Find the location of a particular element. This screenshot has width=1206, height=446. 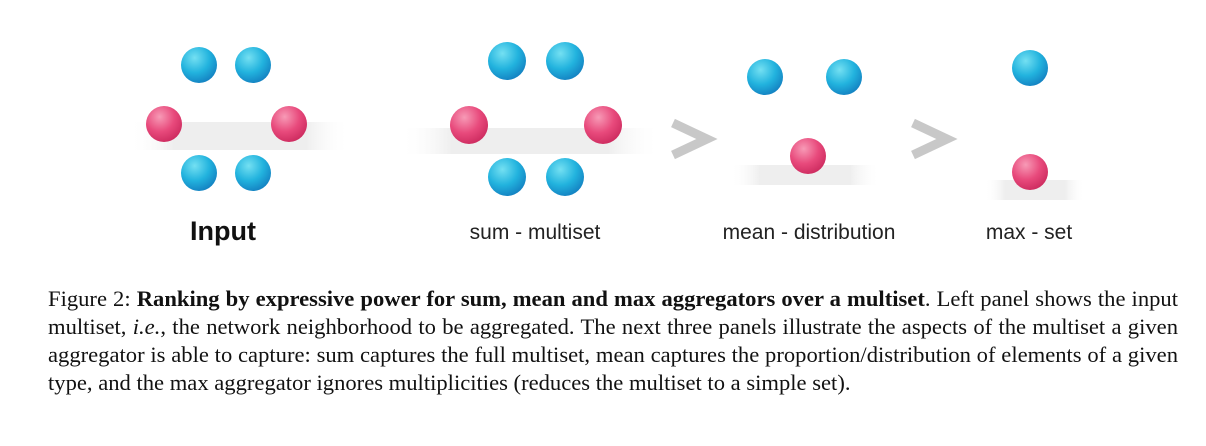

mean-label: mean - distribution is located at coordinates (809, 232).